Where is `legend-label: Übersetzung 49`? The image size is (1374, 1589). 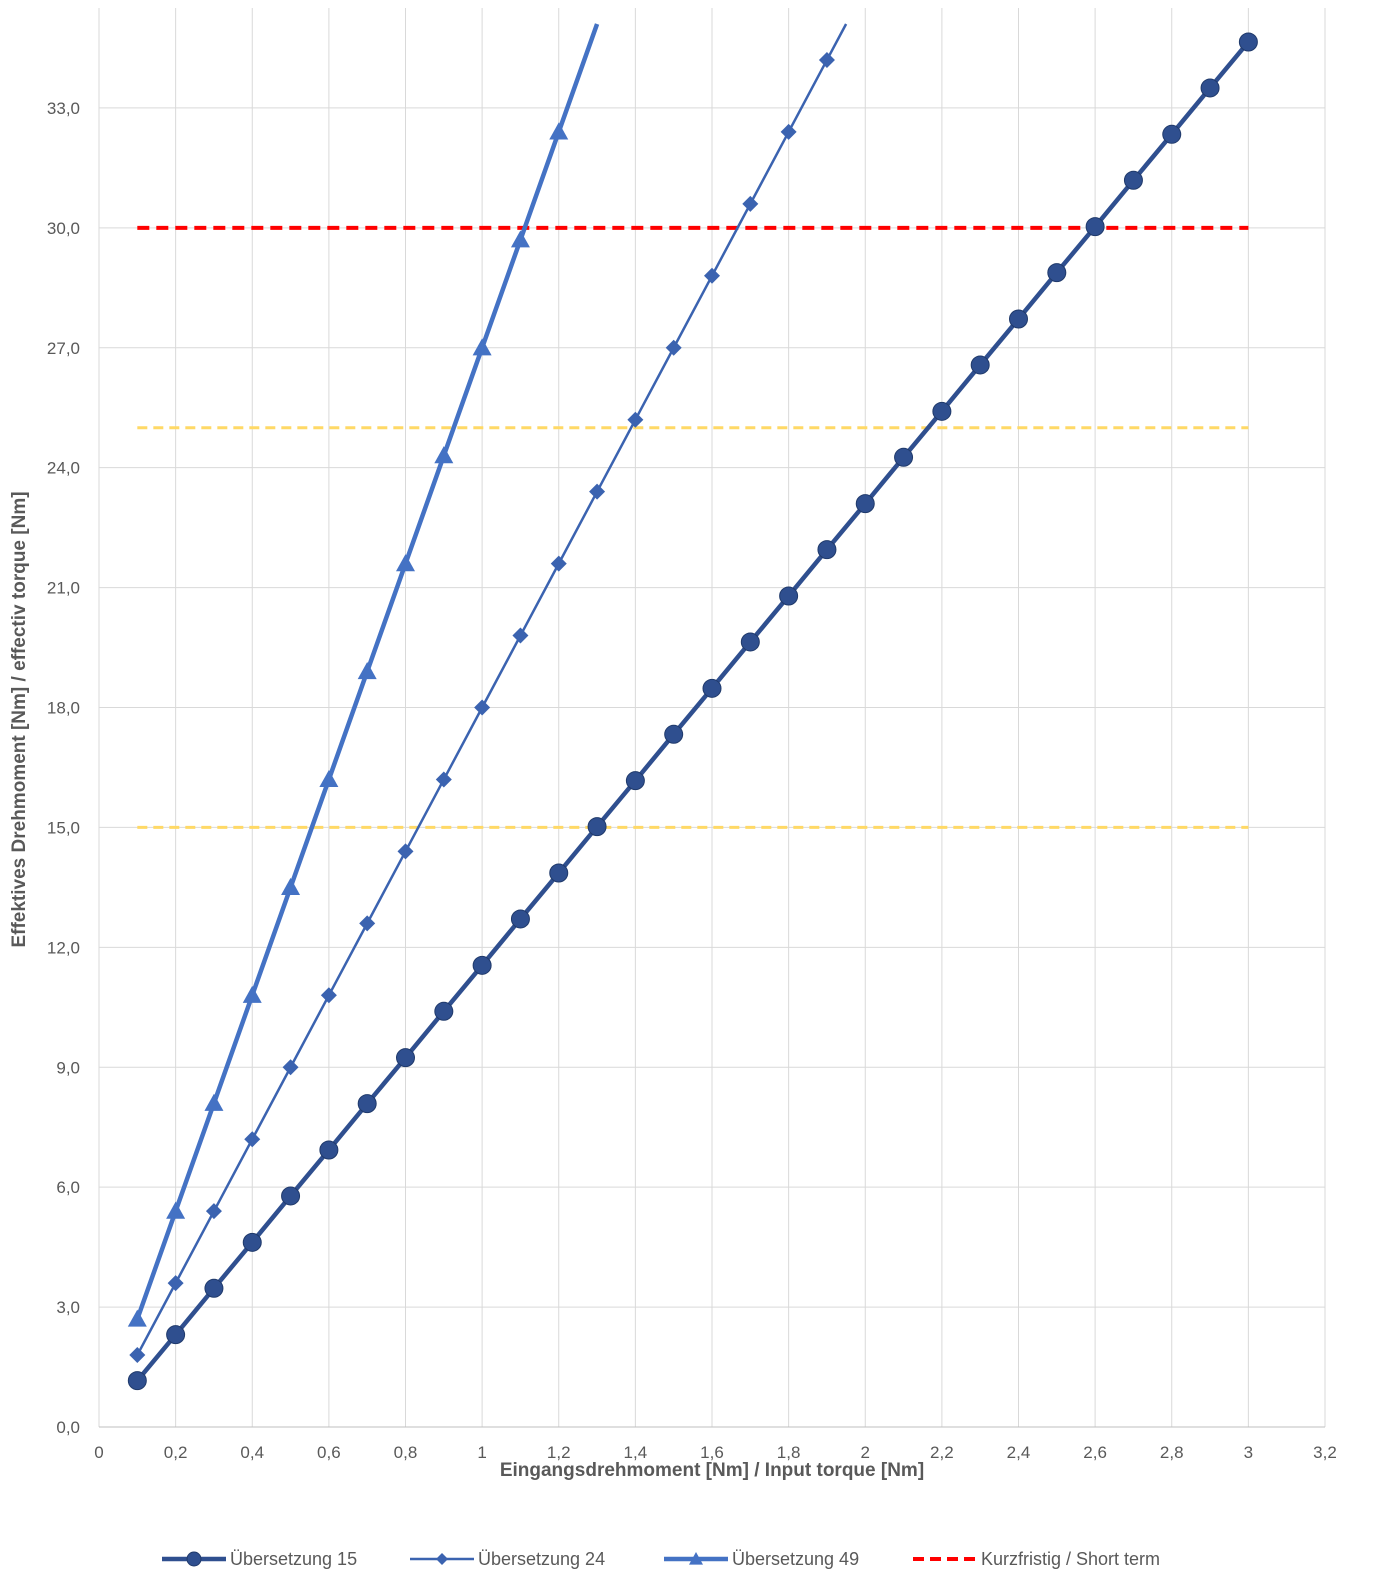
legend-label: Übersetzung 49 is located at coordinates (795, 1559).